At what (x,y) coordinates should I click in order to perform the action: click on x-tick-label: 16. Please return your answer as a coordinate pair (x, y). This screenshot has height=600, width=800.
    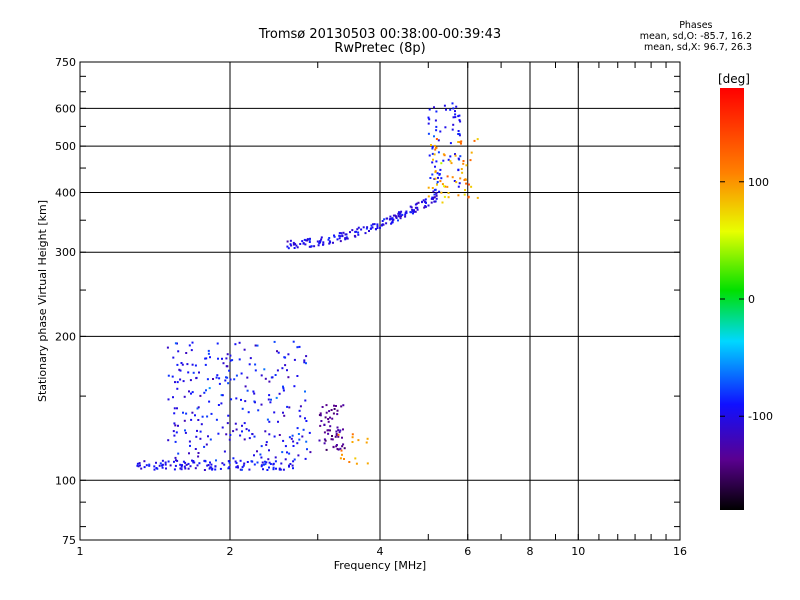
    Looking at the image, I should click on (680, 551).